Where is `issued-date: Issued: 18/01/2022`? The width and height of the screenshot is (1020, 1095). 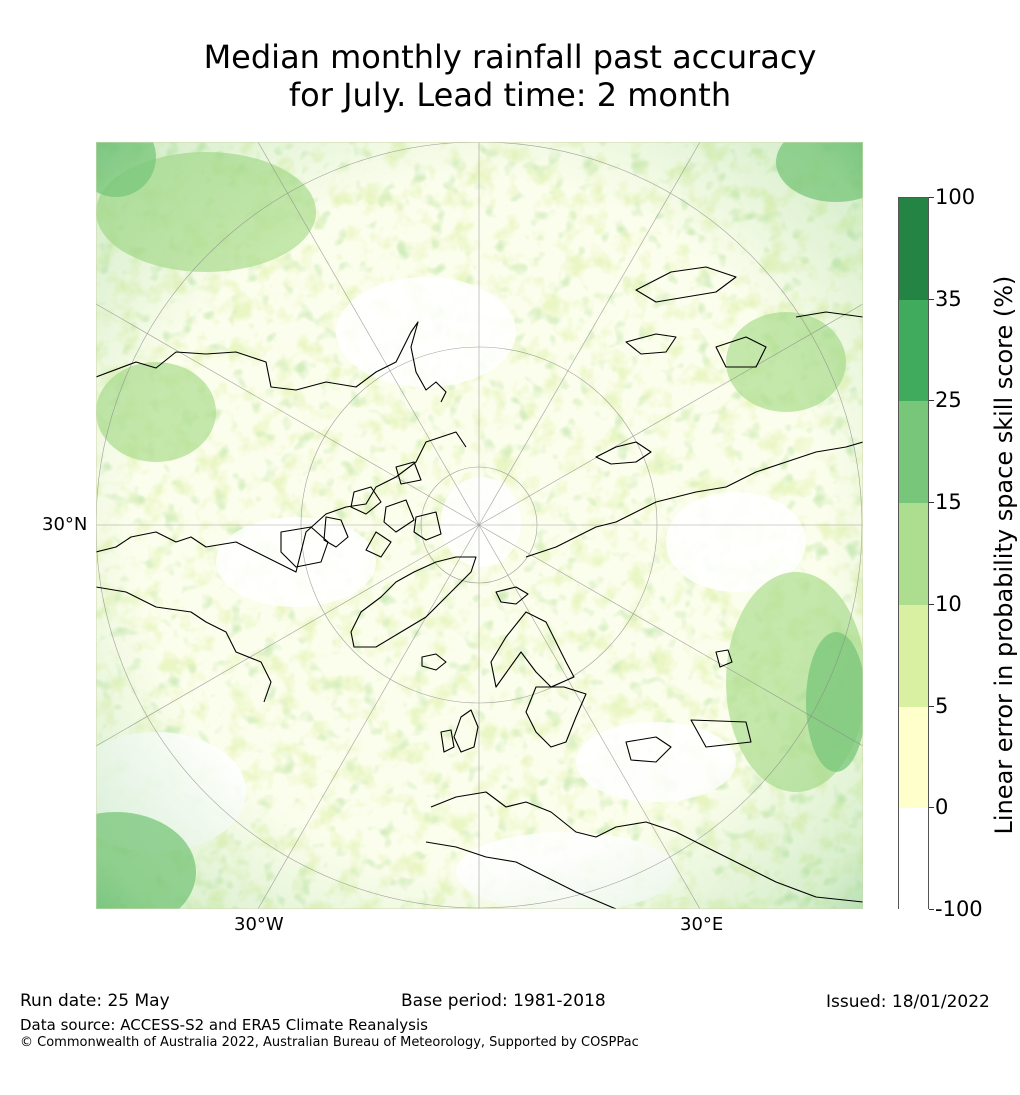 issued-date: Issued: 18/01/2022 is located at coordinates (908, 1002).